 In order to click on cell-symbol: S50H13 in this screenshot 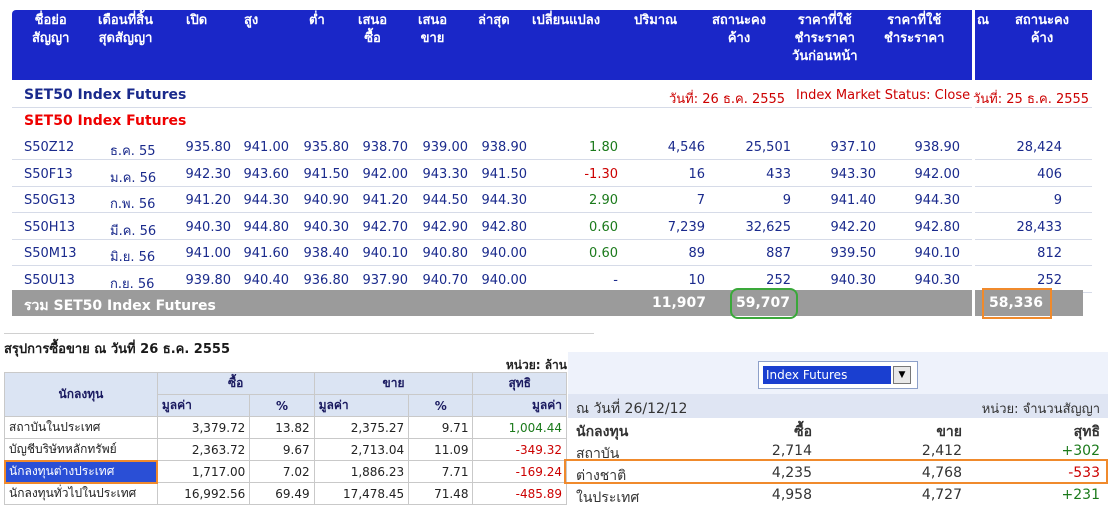, I will do `click(50, 227)`.